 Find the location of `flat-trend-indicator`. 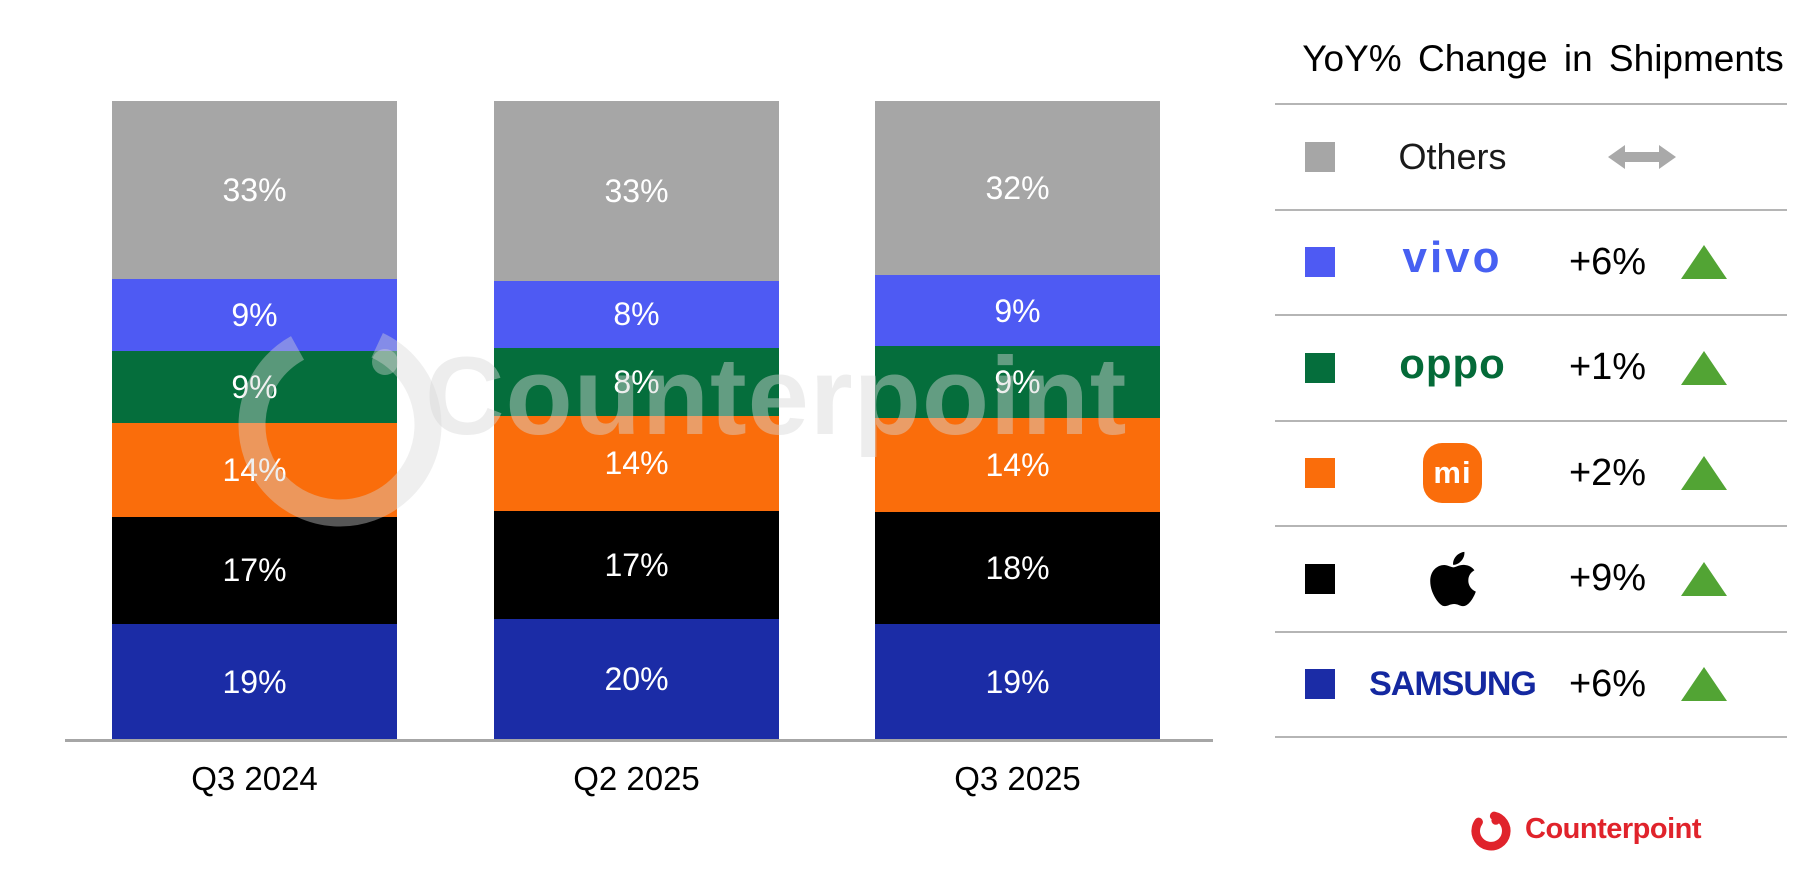

flat-trend-indicator is located at coordinates (1668, 157).